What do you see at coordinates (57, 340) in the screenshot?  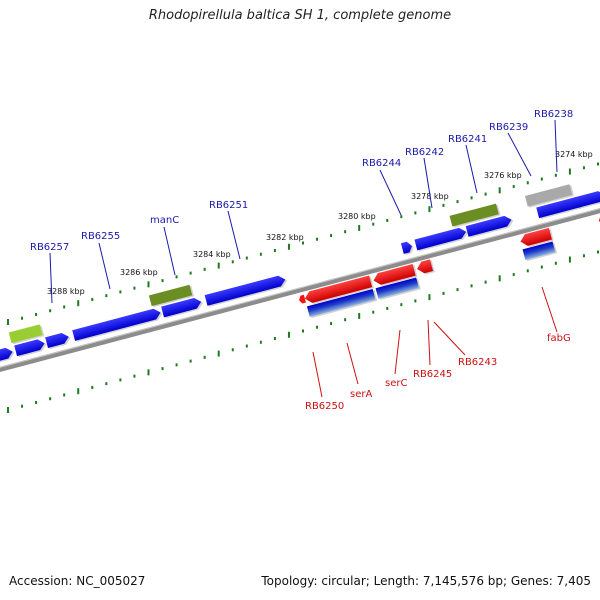 I see `gene-rb6255b` at bounding box center [57, 340].